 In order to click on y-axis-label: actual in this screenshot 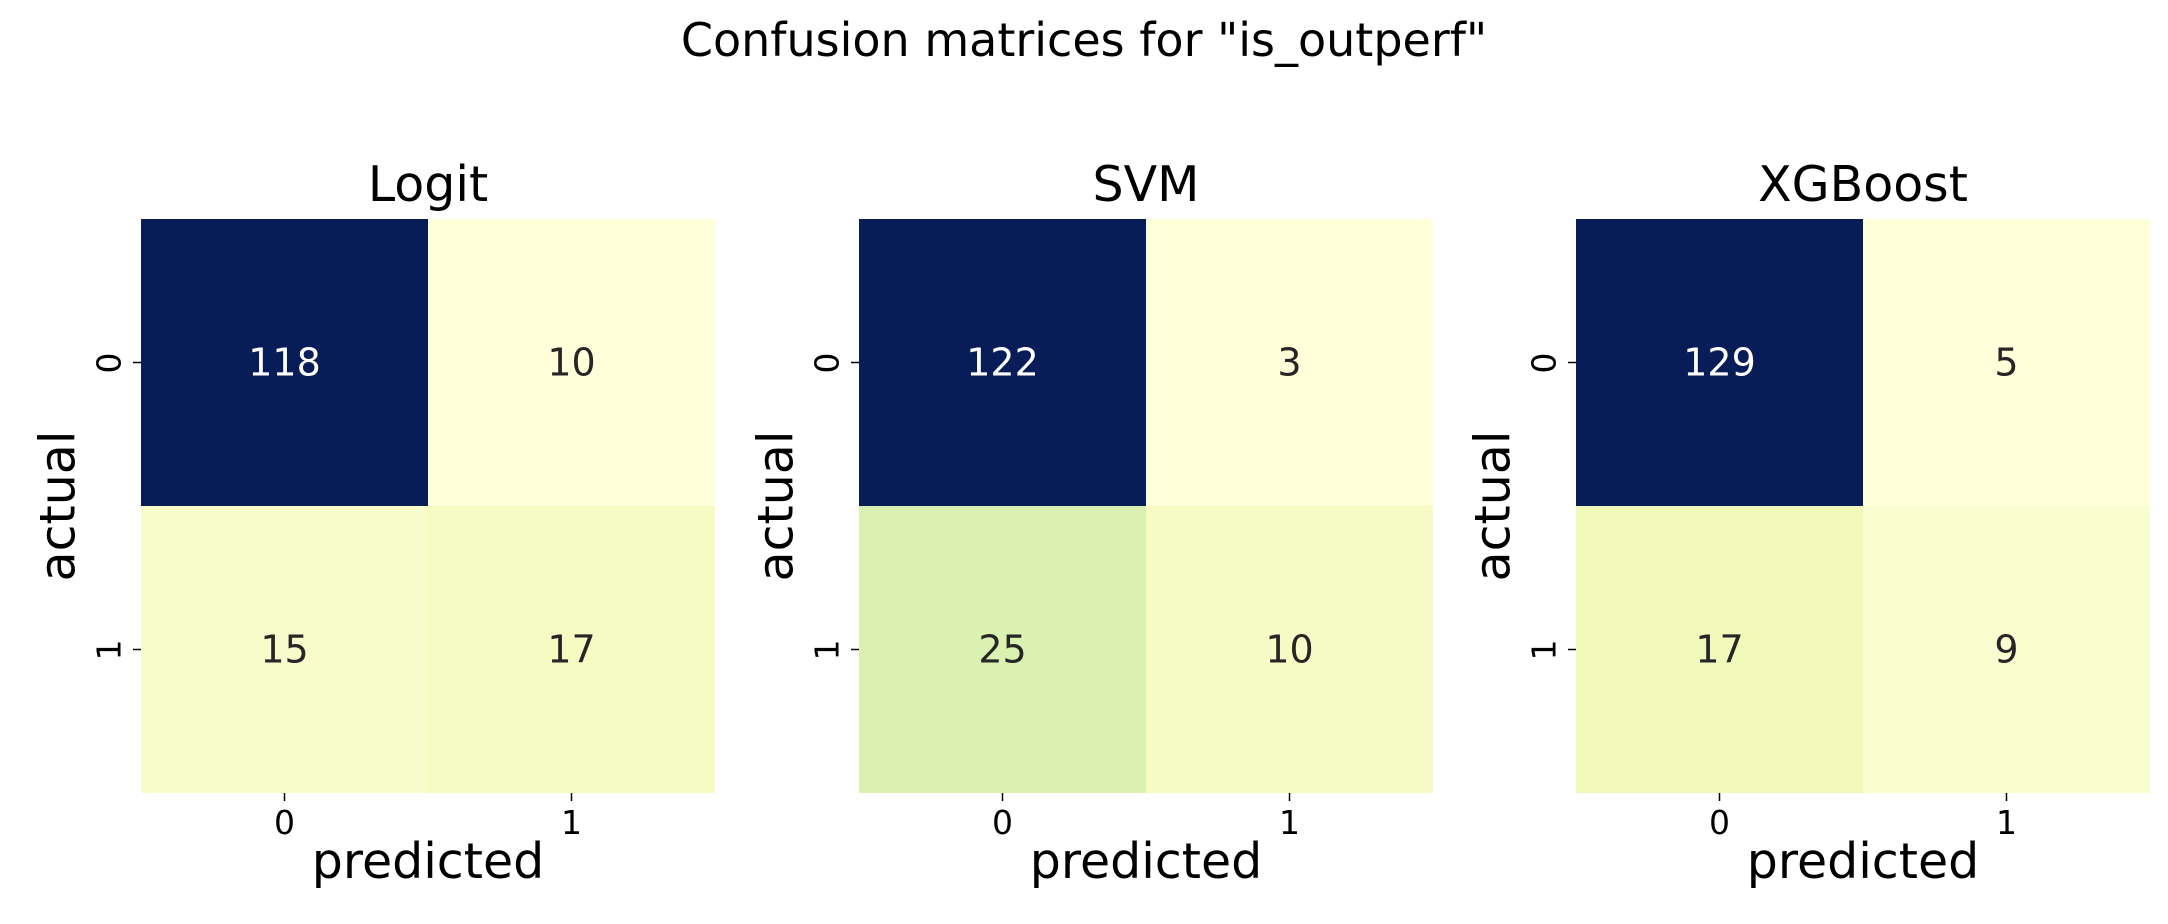, I will do `click(1492, 506)`.